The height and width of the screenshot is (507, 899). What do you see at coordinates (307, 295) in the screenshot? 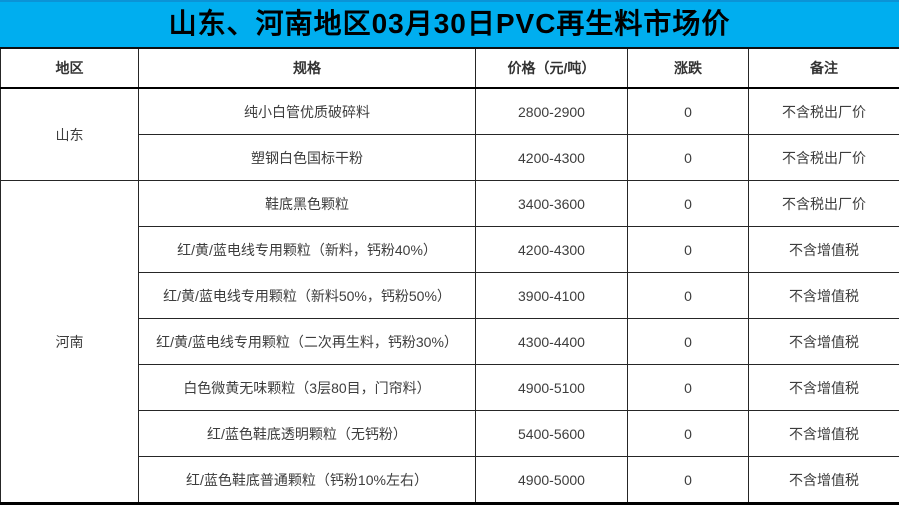
I see `spec-cell: 红/黄/蓝电线专用颗粒（新料50%，钙粉50%）` at bounding box center [307, 295].